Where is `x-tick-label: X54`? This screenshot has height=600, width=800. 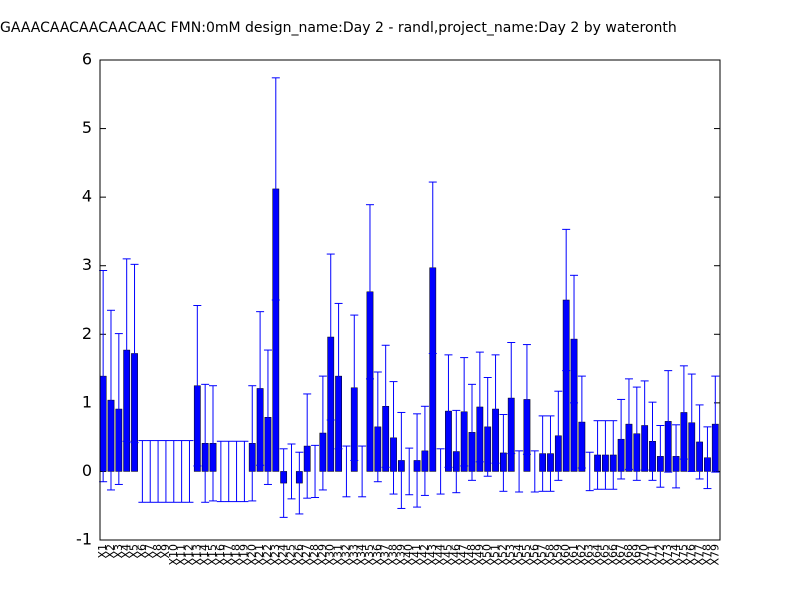
x-tick-label: X54 is located at coordinates (518, 555).